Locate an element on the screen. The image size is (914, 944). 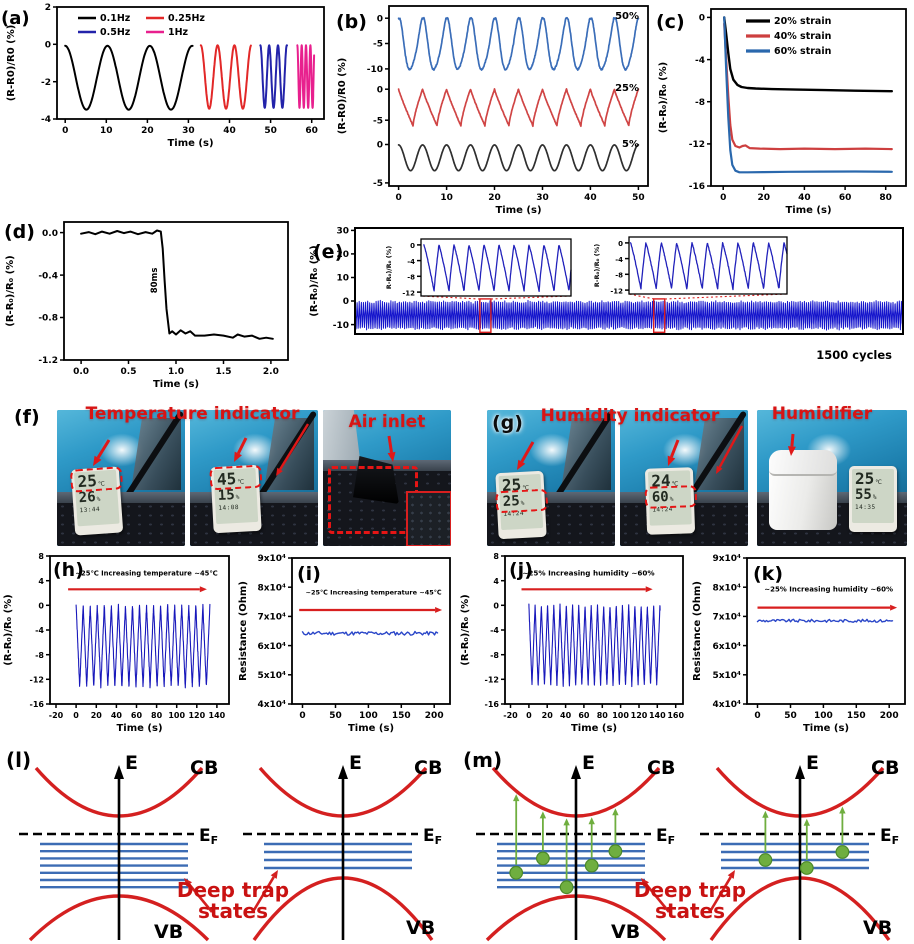
svg-text:~25℃ Increasing temperature ~4: ~25℃ Increasing temperature ~45℃ is located at coordinates (146, 574).